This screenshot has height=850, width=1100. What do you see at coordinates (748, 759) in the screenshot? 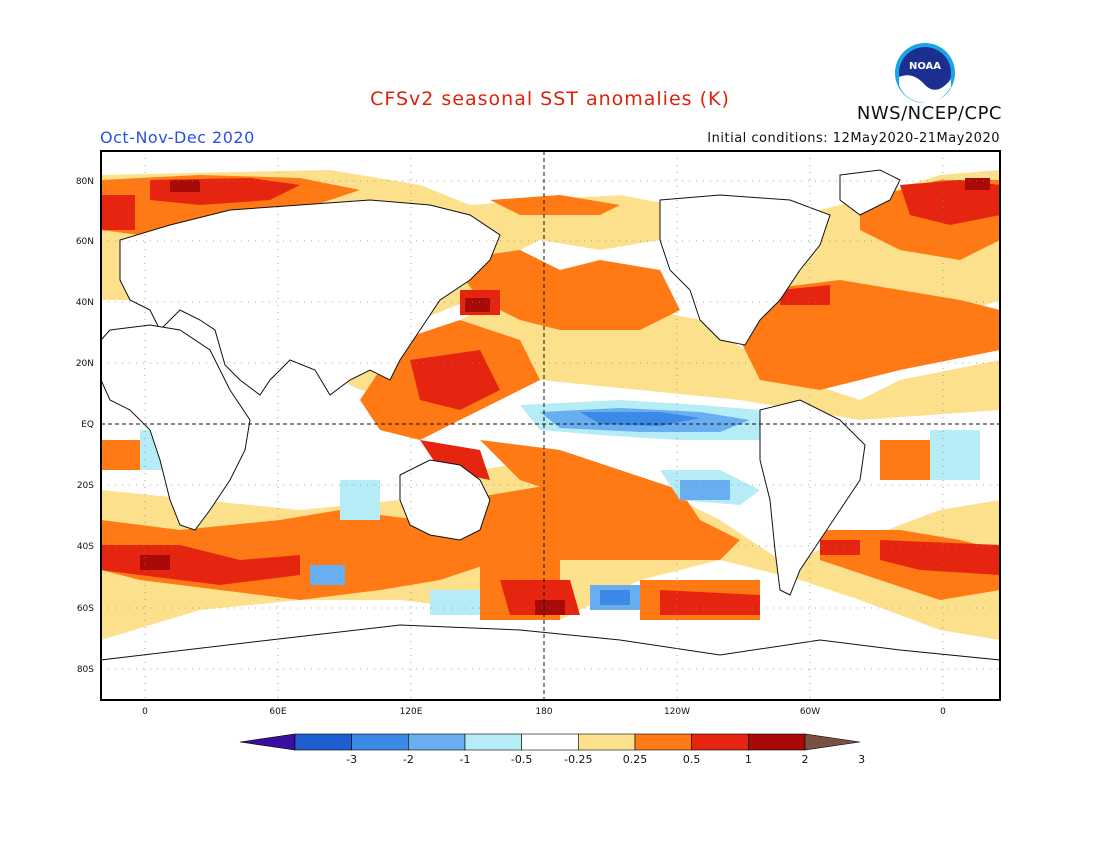
I see `colorbar-label: 1` at bounding box center [748, 759].